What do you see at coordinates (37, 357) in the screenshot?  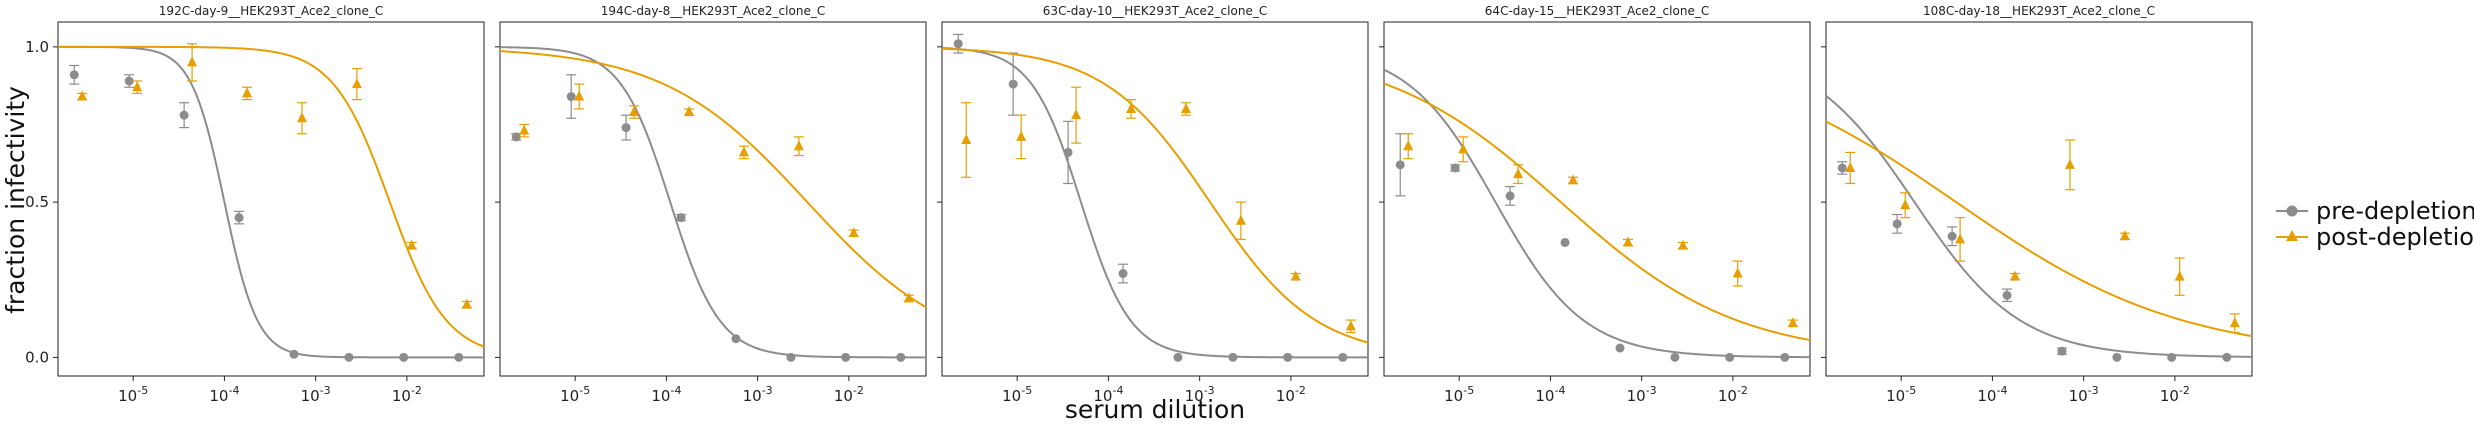 I see `y-tick-label: 0.0` at bounding box center [37, 357].